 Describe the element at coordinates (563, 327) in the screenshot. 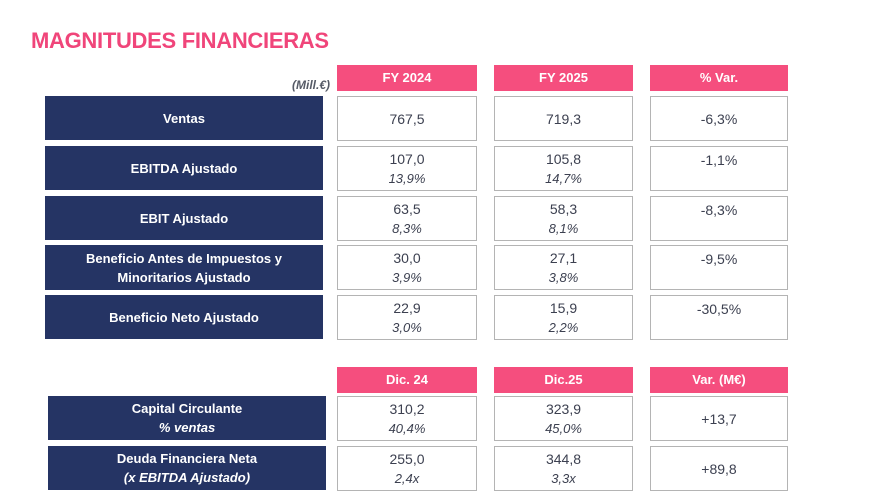

I see `margin: 2,2%` at that location.